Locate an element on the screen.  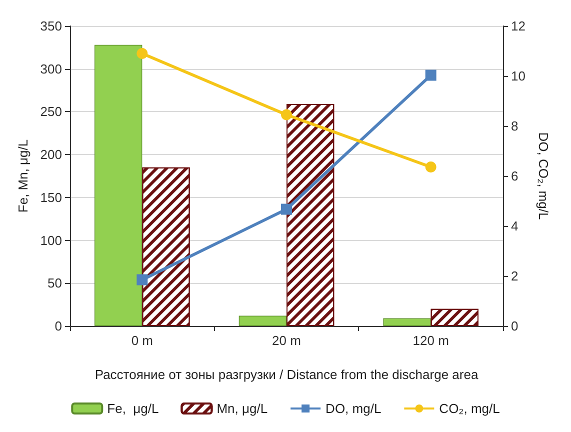
y2-tick-label: 10 is located at coordinates (518, 76).